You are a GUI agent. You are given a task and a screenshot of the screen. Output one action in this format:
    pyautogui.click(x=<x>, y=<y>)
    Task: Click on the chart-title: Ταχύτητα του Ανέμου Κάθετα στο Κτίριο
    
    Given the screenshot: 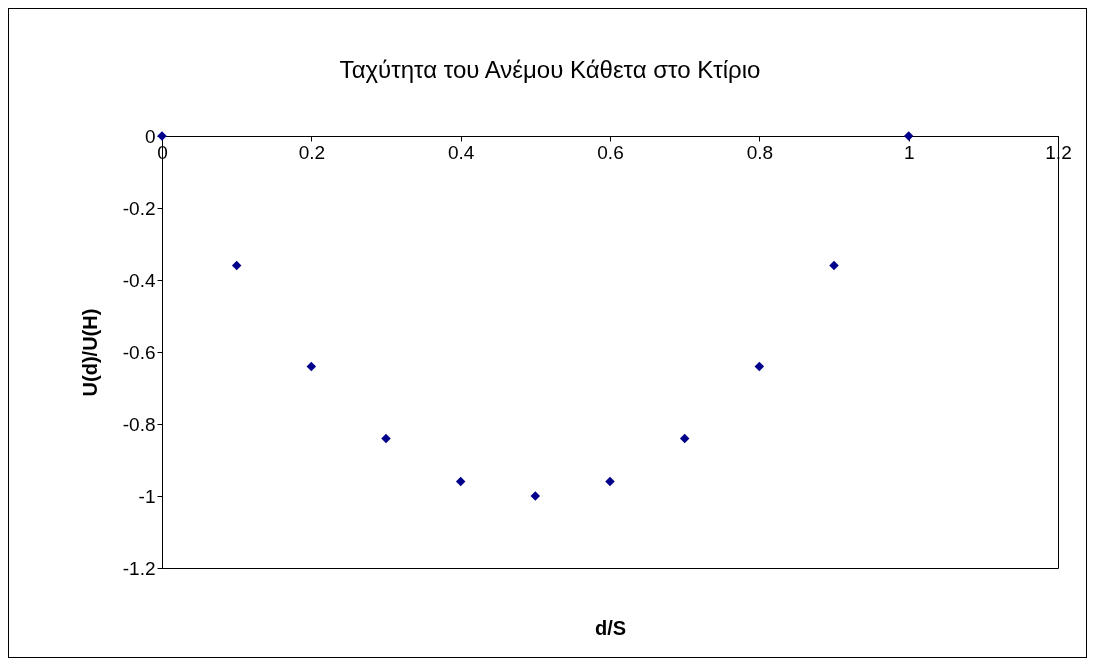 What is the action you would take?
    pyautogui.click(x=550, y=69)
    